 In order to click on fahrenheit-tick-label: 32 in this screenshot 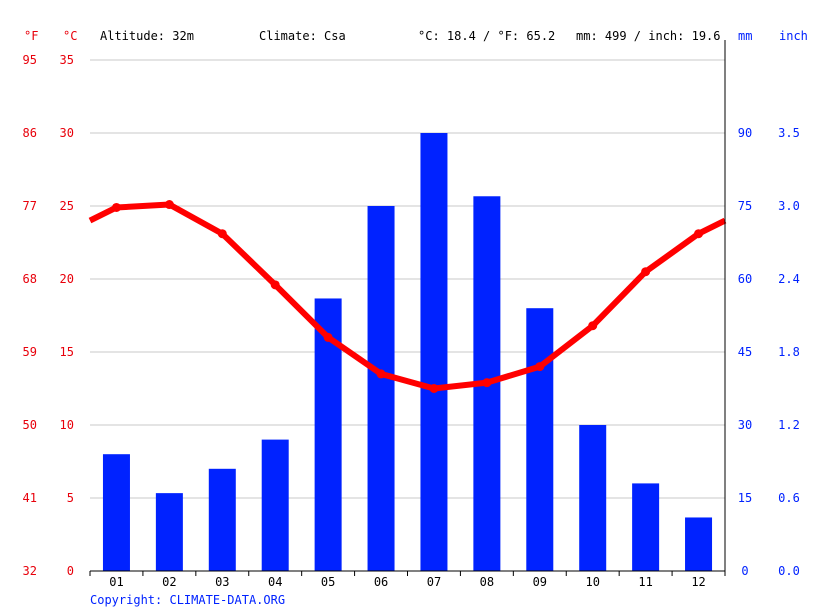, I will do `click(30, 571)`.